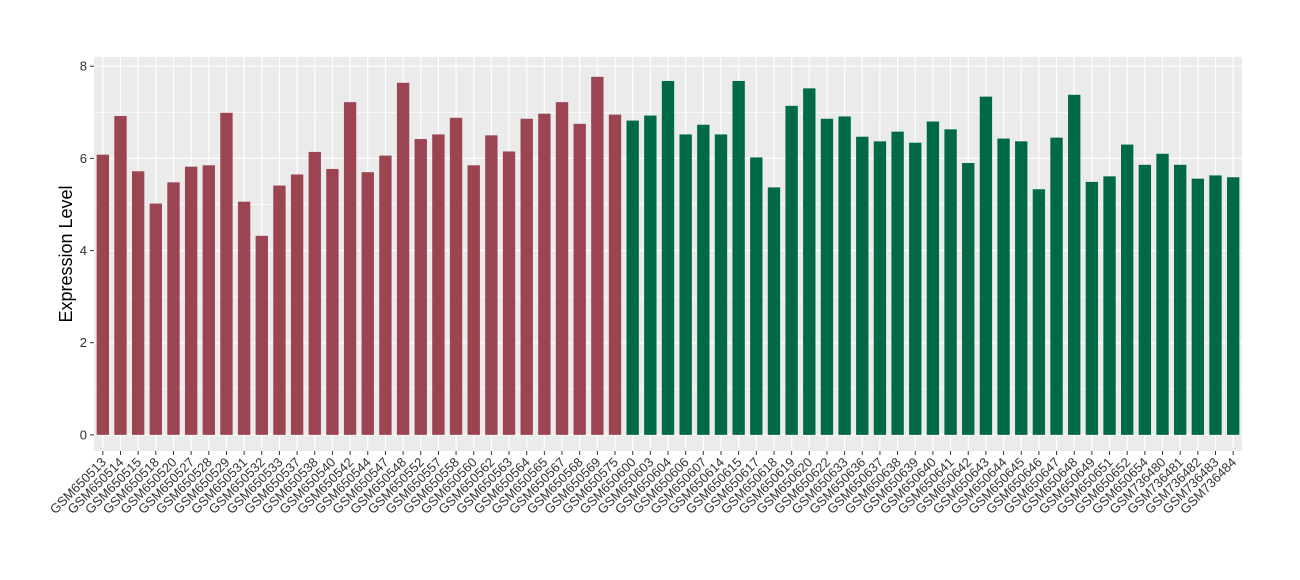 This screenshot has height=580, width=1300. I want to click on bar-GSM650542, so click(350, 268).